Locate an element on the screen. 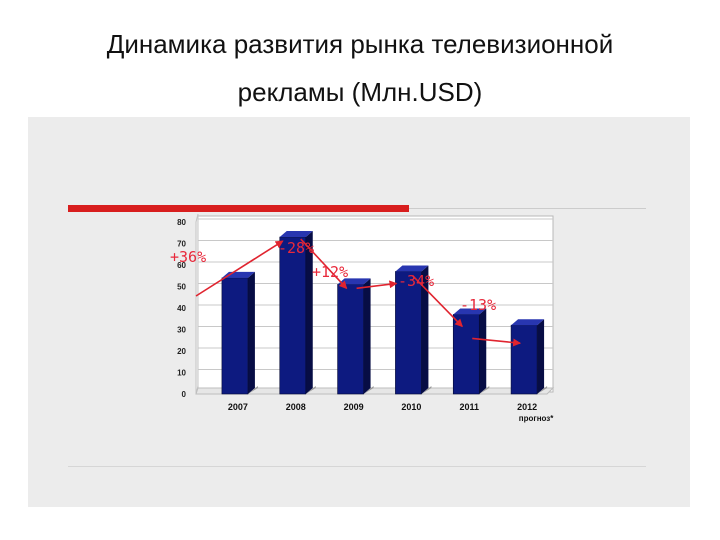  y-tick-label: 60 is located at coordinates (181, 265).